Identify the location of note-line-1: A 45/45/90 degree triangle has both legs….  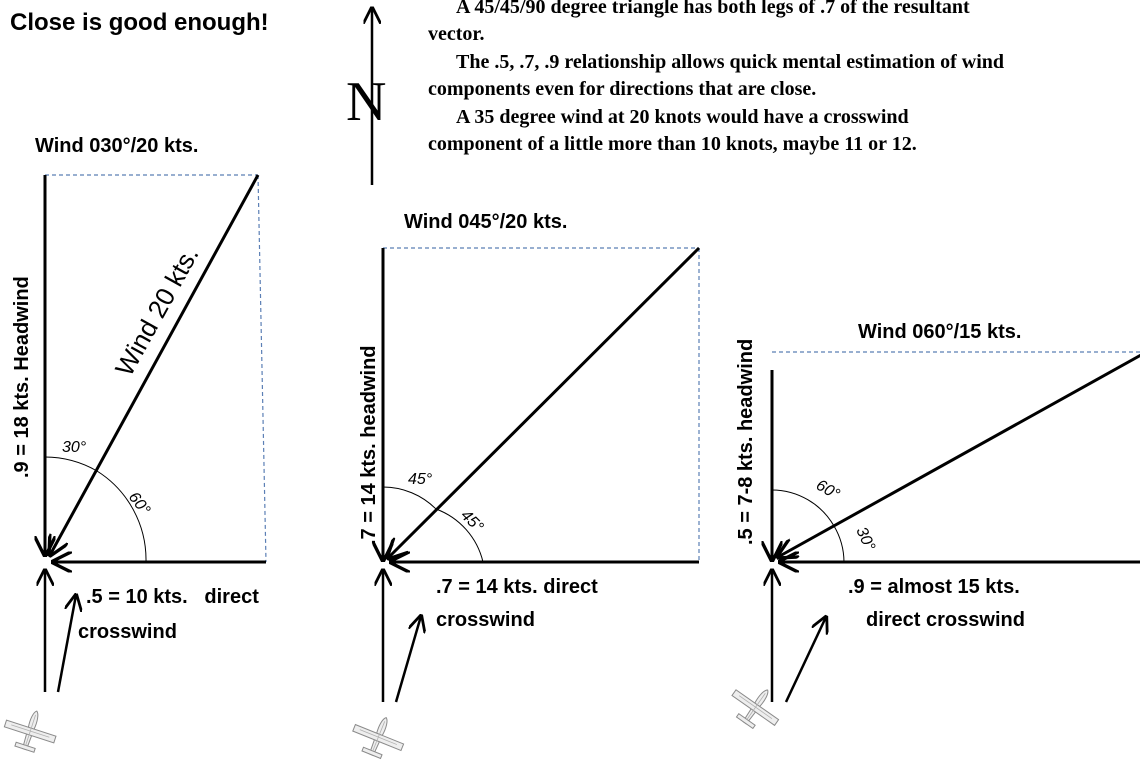
(713, 9).